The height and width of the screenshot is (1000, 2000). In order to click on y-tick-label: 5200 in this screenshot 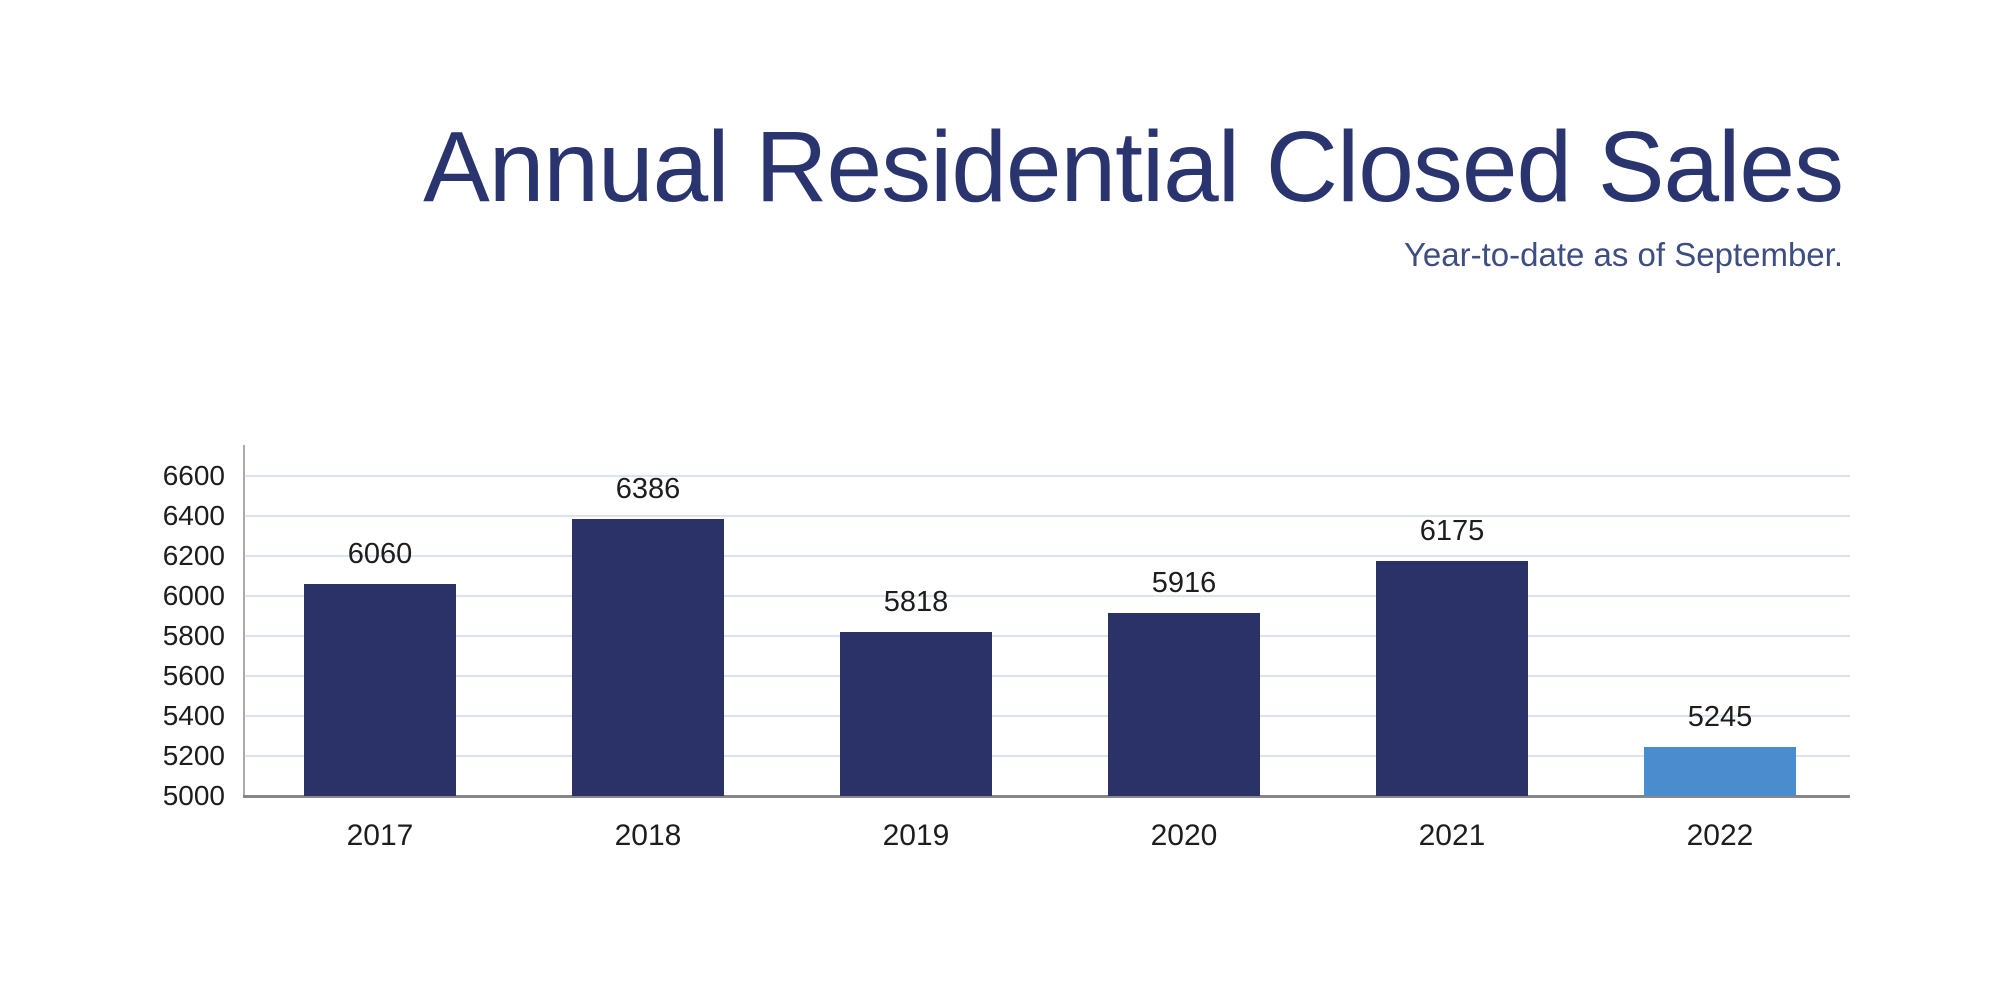, I will do `click(193, 755)`.